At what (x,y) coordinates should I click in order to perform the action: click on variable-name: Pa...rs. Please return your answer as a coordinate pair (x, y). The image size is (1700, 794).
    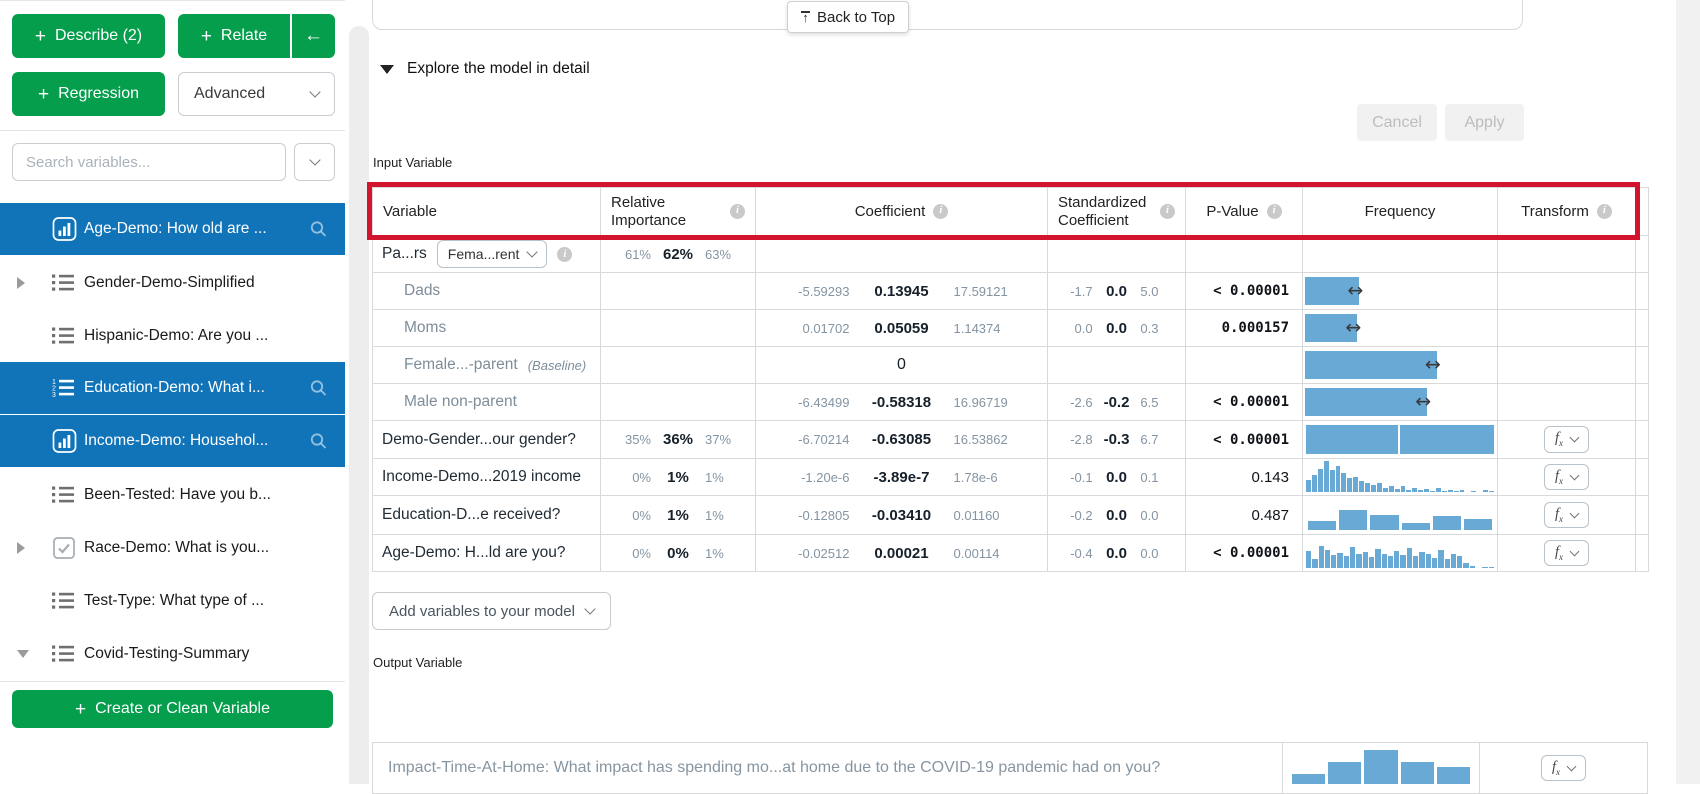
    Looking at the image, I should click on (404, 253).